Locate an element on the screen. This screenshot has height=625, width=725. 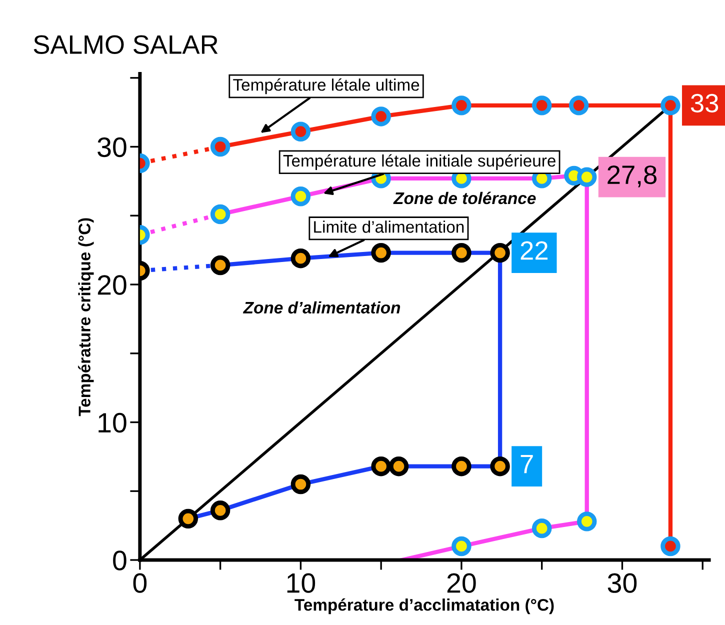
annotation: 7 is located at coordinates (526, 464).